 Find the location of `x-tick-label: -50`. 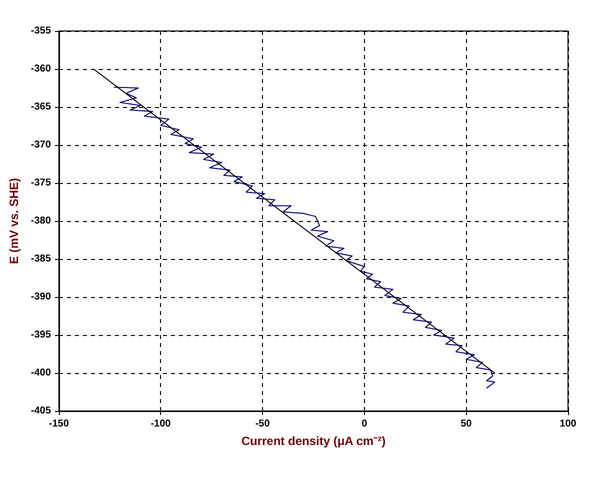

x-tick-label: -50 is located at coordinates (262, 424).